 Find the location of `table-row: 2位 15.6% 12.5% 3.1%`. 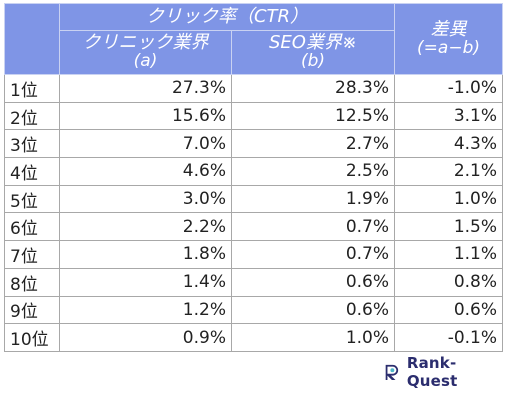

table-row: 2位 15.6% 12.5% 3.1% is located at coordinates (254, 116).